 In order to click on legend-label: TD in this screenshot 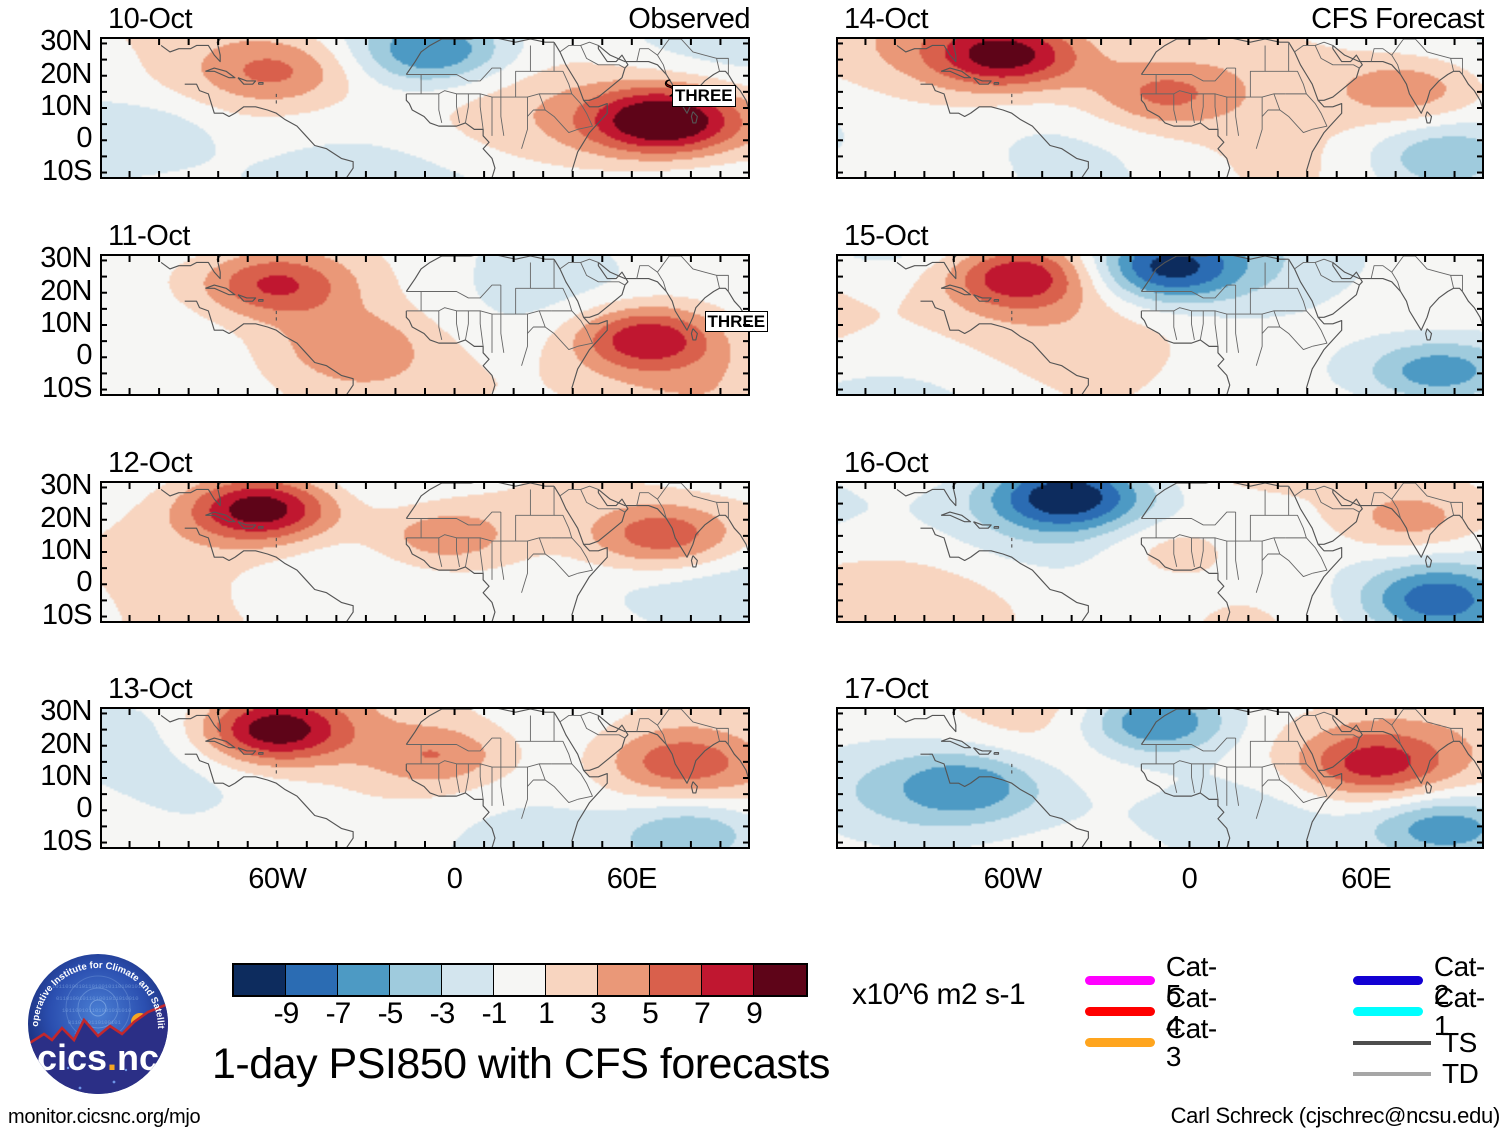, I will do `click(1460, 1073)`.